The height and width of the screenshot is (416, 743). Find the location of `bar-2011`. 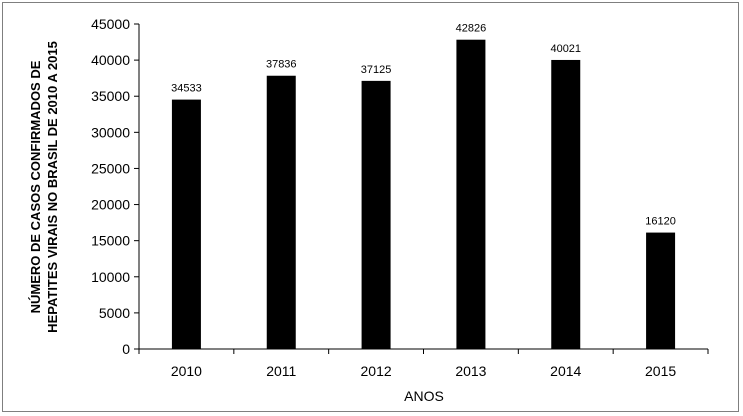

bar-2011 is located at coordinates (281, 212).